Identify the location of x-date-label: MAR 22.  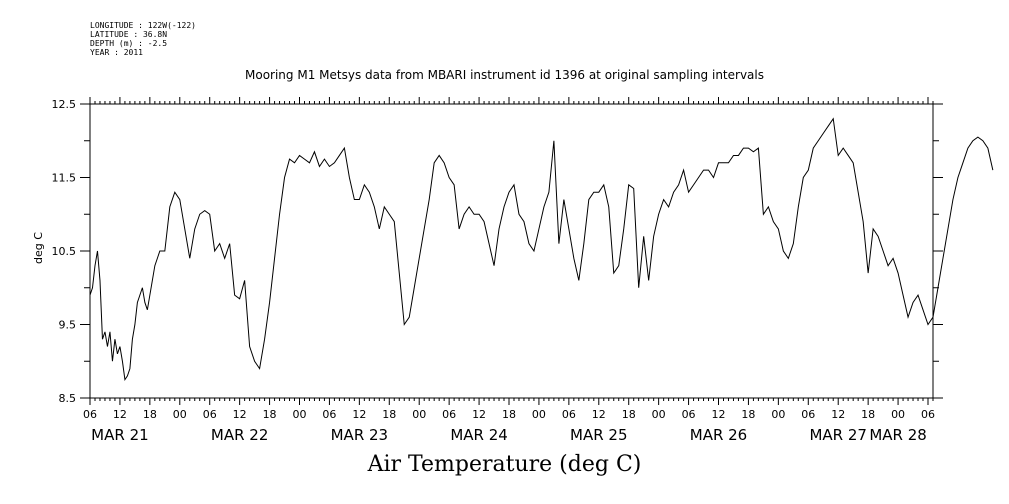
(239, 435).